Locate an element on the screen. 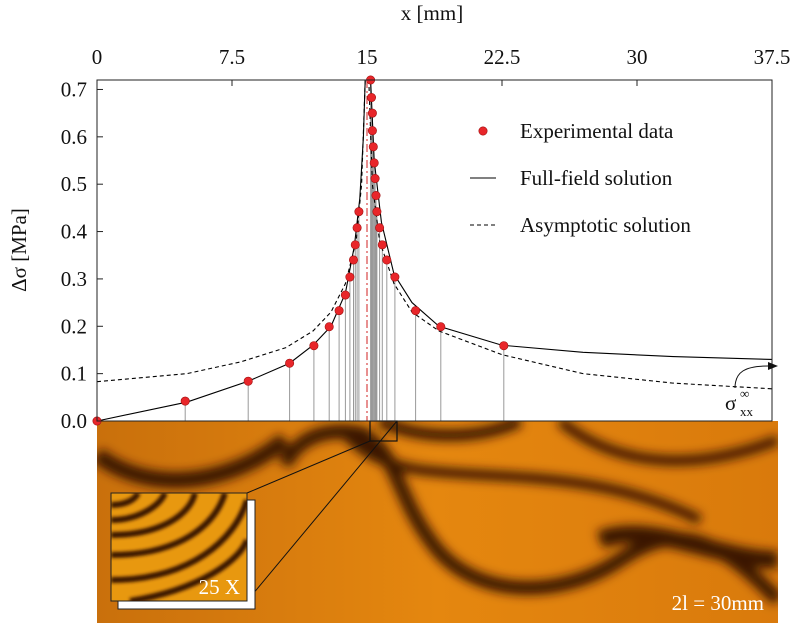 This screenshot has height=626, width=806. y-axis-label: Δσ [MPa] is located at coordinates (19, 250).